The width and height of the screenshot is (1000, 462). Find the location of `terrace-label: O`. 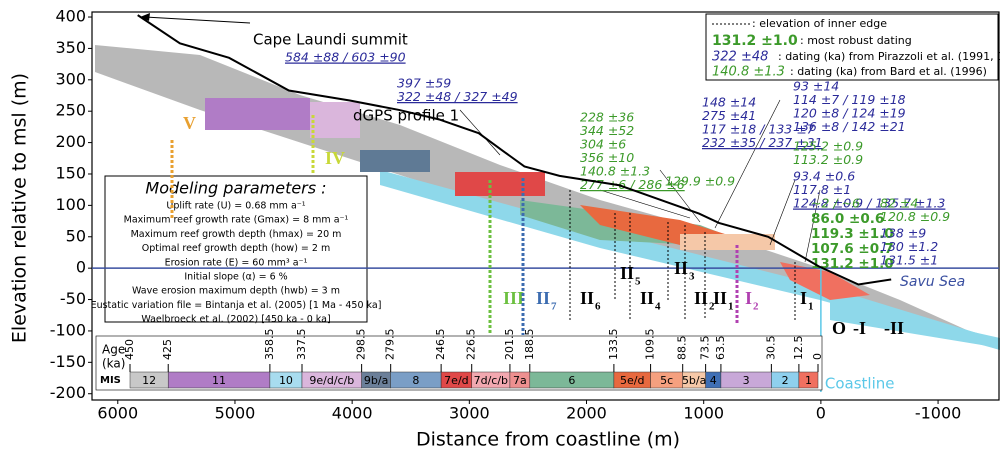

terrace-label: O is located at coordinates (839, 328).